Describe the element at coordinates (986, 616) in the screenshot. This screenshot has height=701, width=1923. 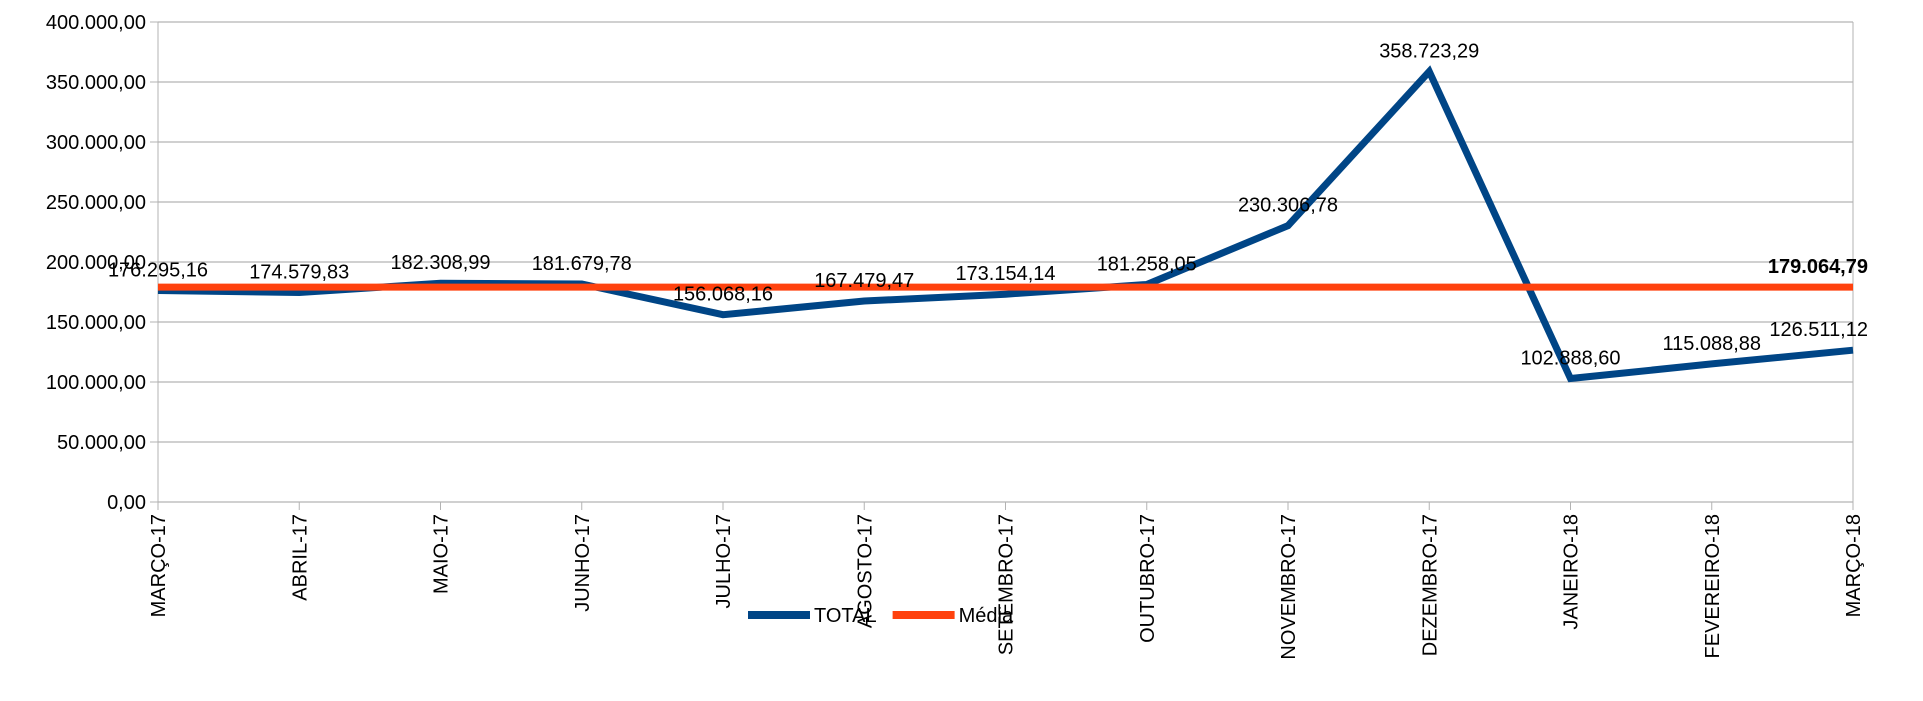
I see `legend-label: Média` at that location.